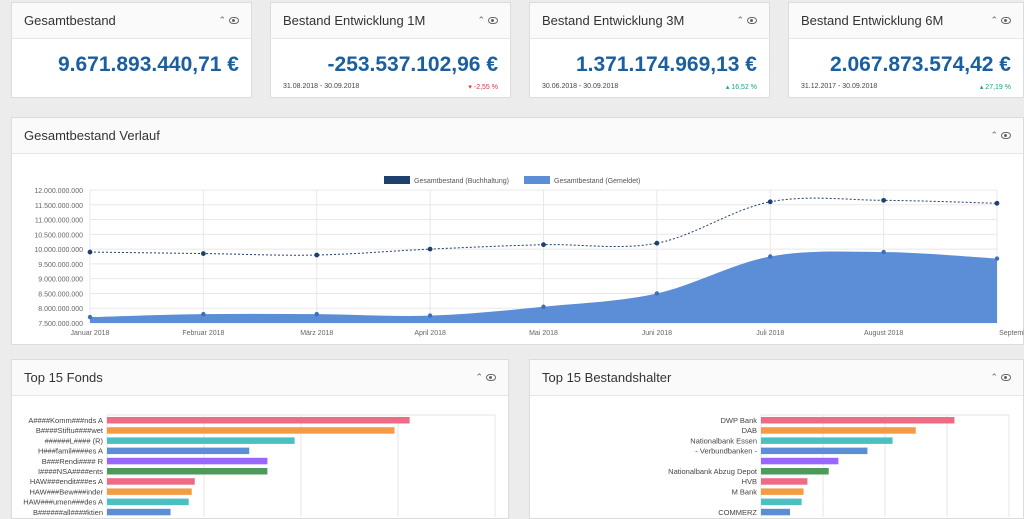 This screenshot has width=1024, height=519. What do you see at coordinates (68, 512) in the screenshot?
I see `bar-label: B######all####ktien` at bounding box center [68, 512].